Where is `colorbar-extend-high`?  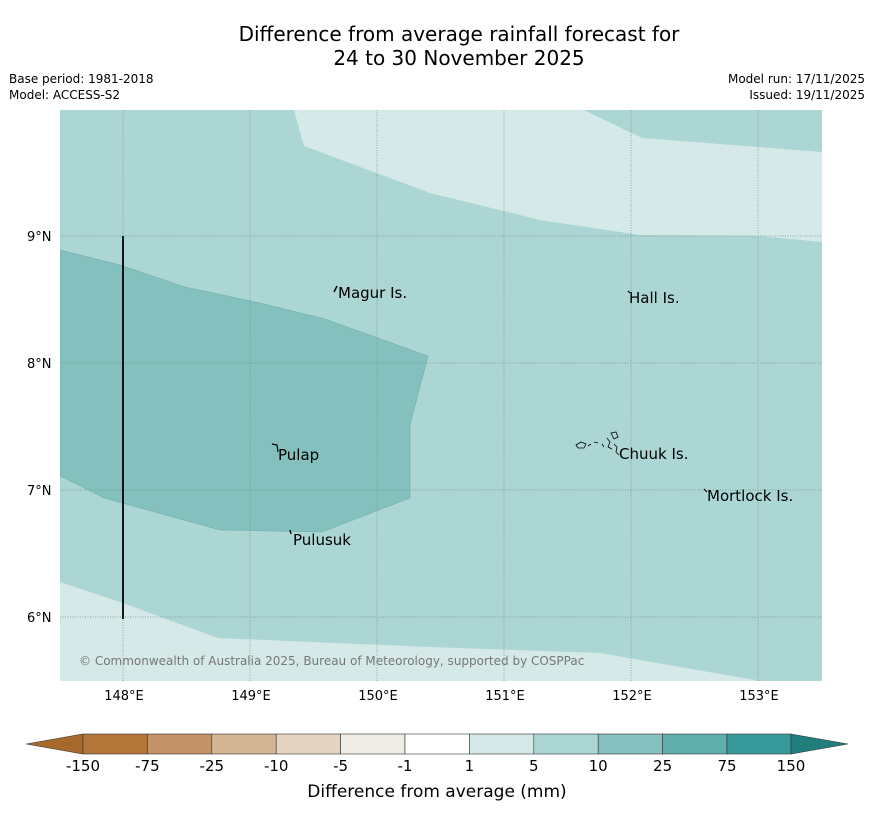
colorbar-extend-high is located at coordinates (819, 744).